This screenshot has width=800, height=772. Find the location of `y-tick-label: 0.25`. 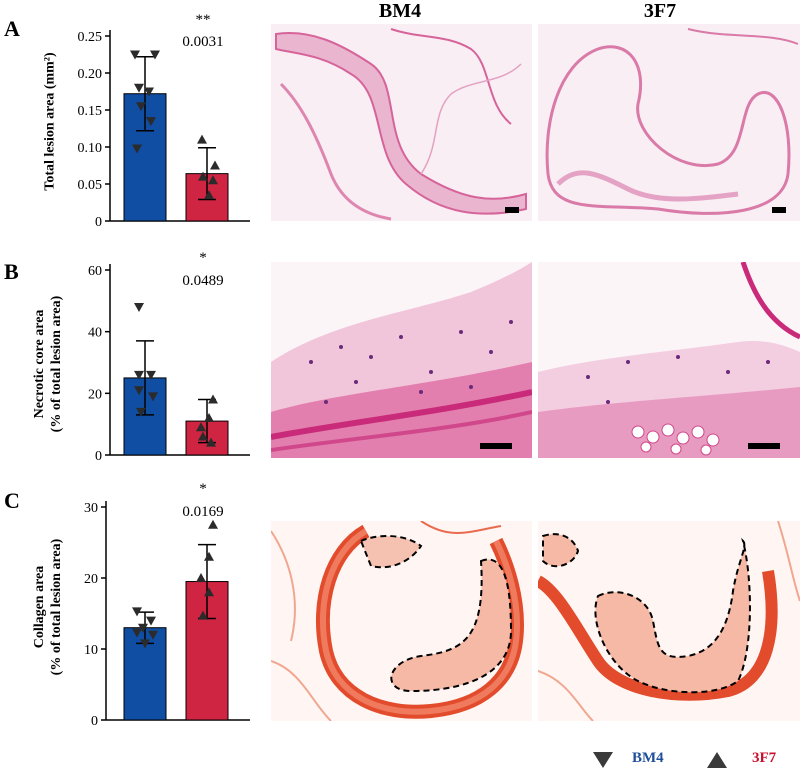

y-tick-label: 0.25 is located at coordinates (90, 37).